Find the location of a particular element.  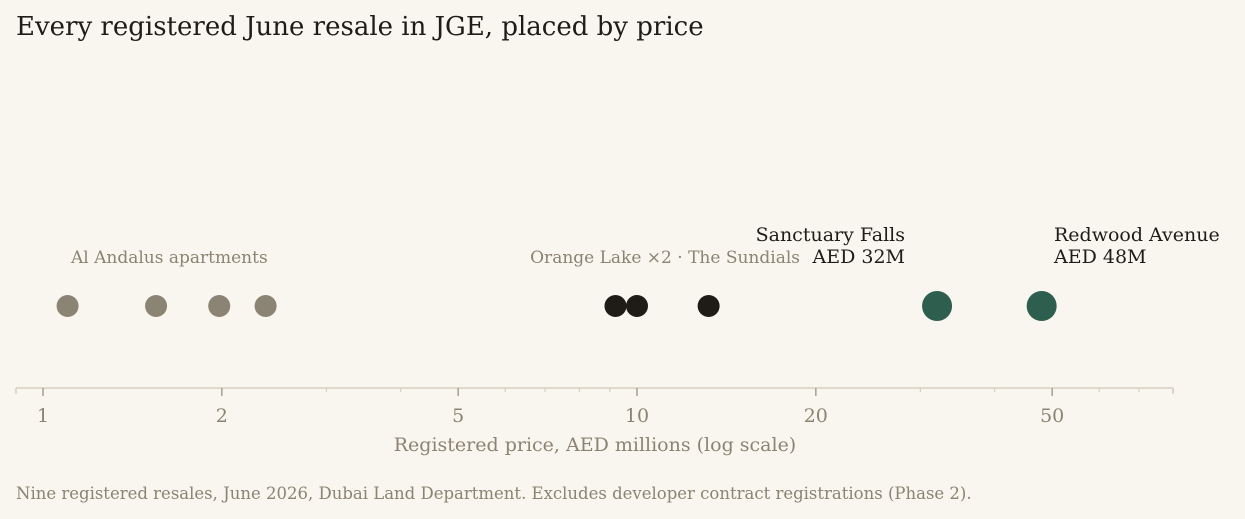

x-tick-label: 50 is located at coordinates (1052, 416).